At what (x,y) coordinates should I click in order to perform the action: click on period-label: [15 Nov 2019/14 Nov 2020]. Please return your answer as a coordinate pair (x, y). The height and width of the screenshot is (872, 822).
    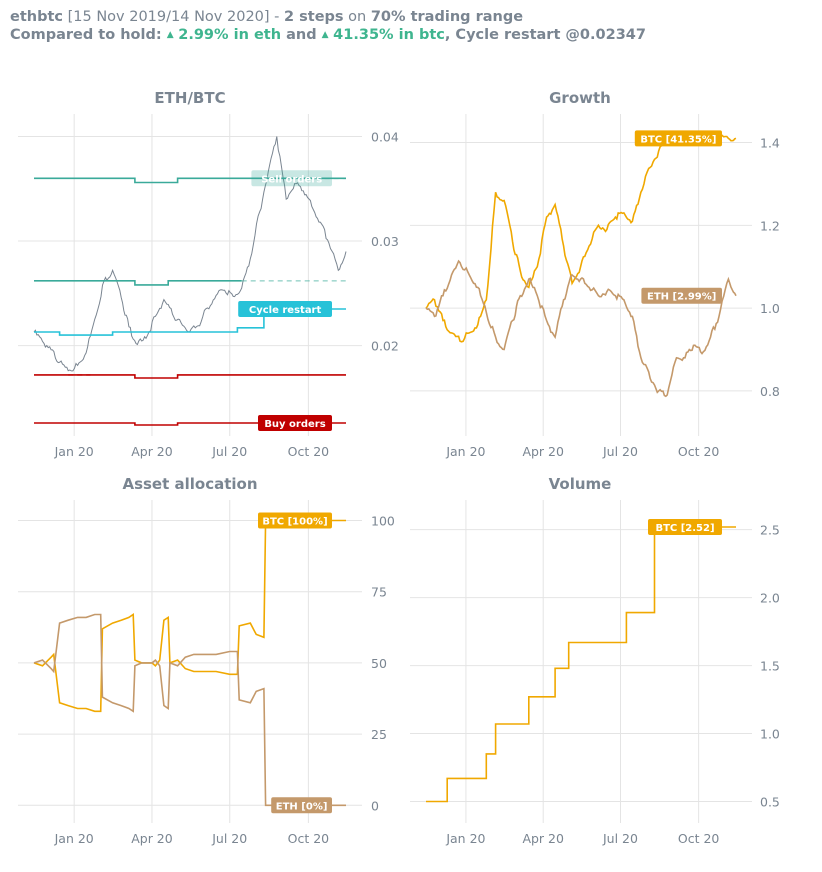
    Looking at the image, I should click on (168, 17).